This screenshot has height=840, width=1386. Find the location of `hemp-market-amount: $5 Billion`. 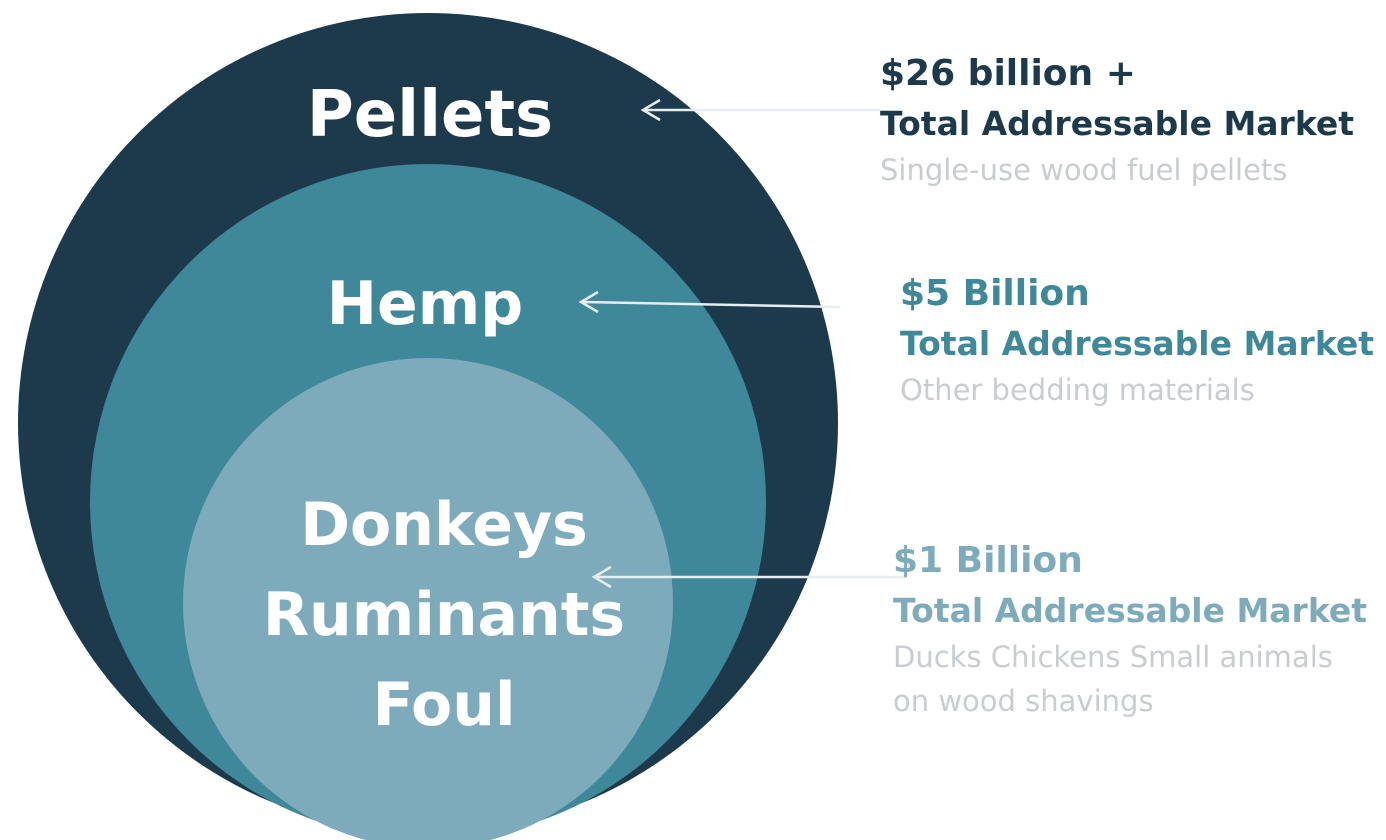

hemp-market-amount: $5 Billion is located at coordinates (995, 293).